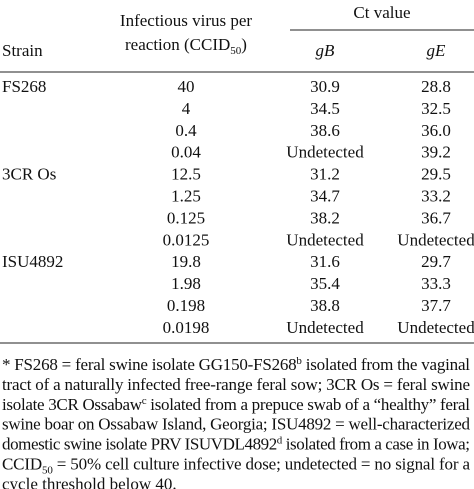 This screenshot has width=474, height=489. What do you see at coordinates (177, 44) in the screenshot?
I see `virus-header: reaction (CCID` at bounding box center [177, 44].